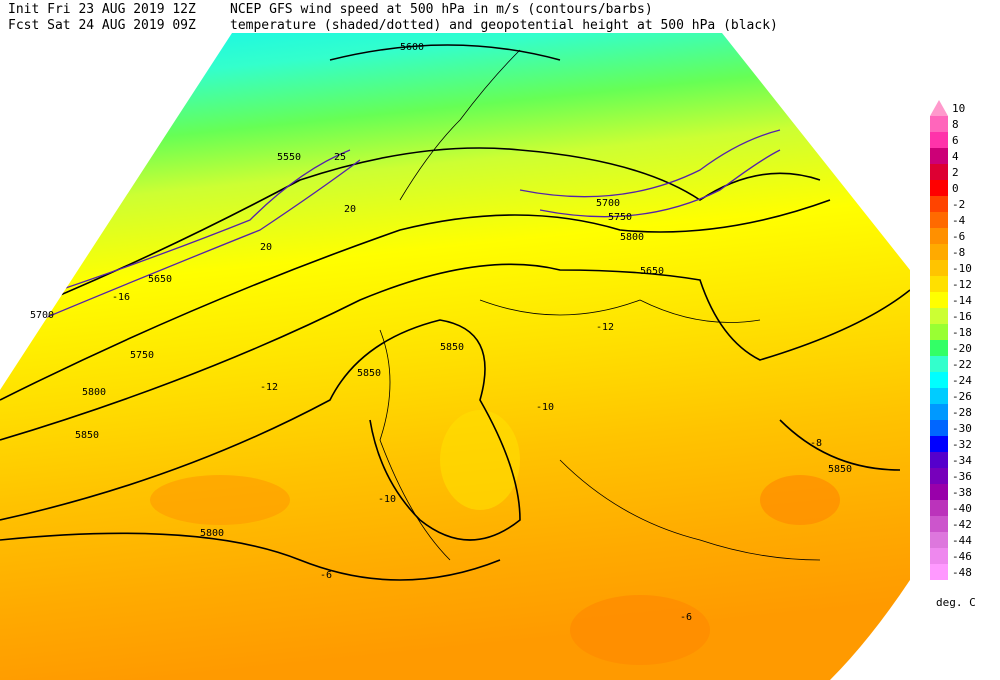  I want to click on colorbar-label: -18, so click(962, 332).